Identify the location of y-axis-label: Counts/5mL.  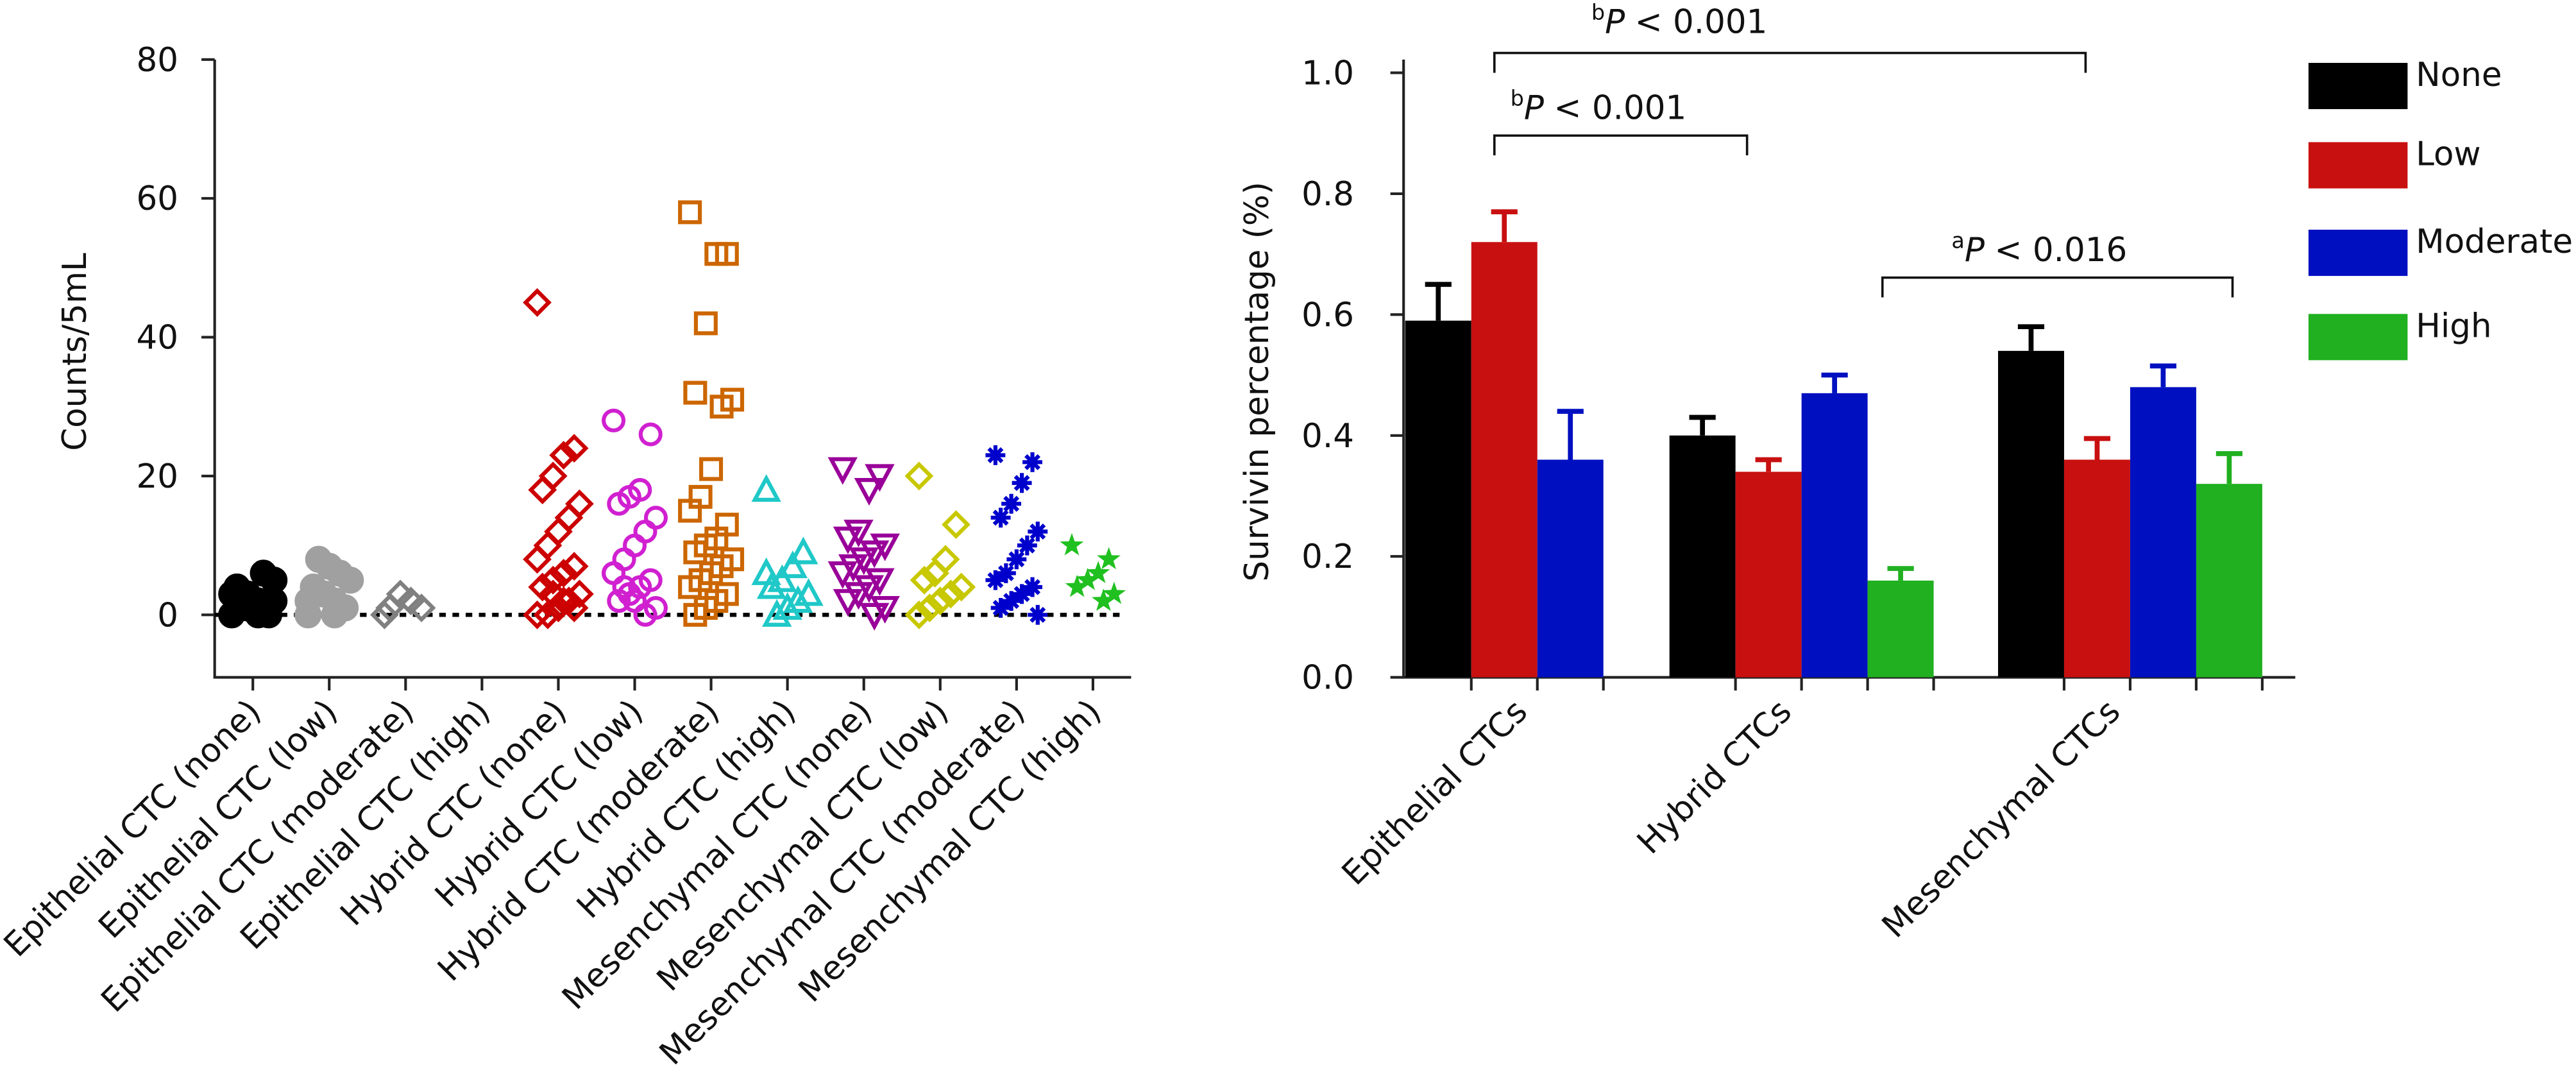
(75, 352).